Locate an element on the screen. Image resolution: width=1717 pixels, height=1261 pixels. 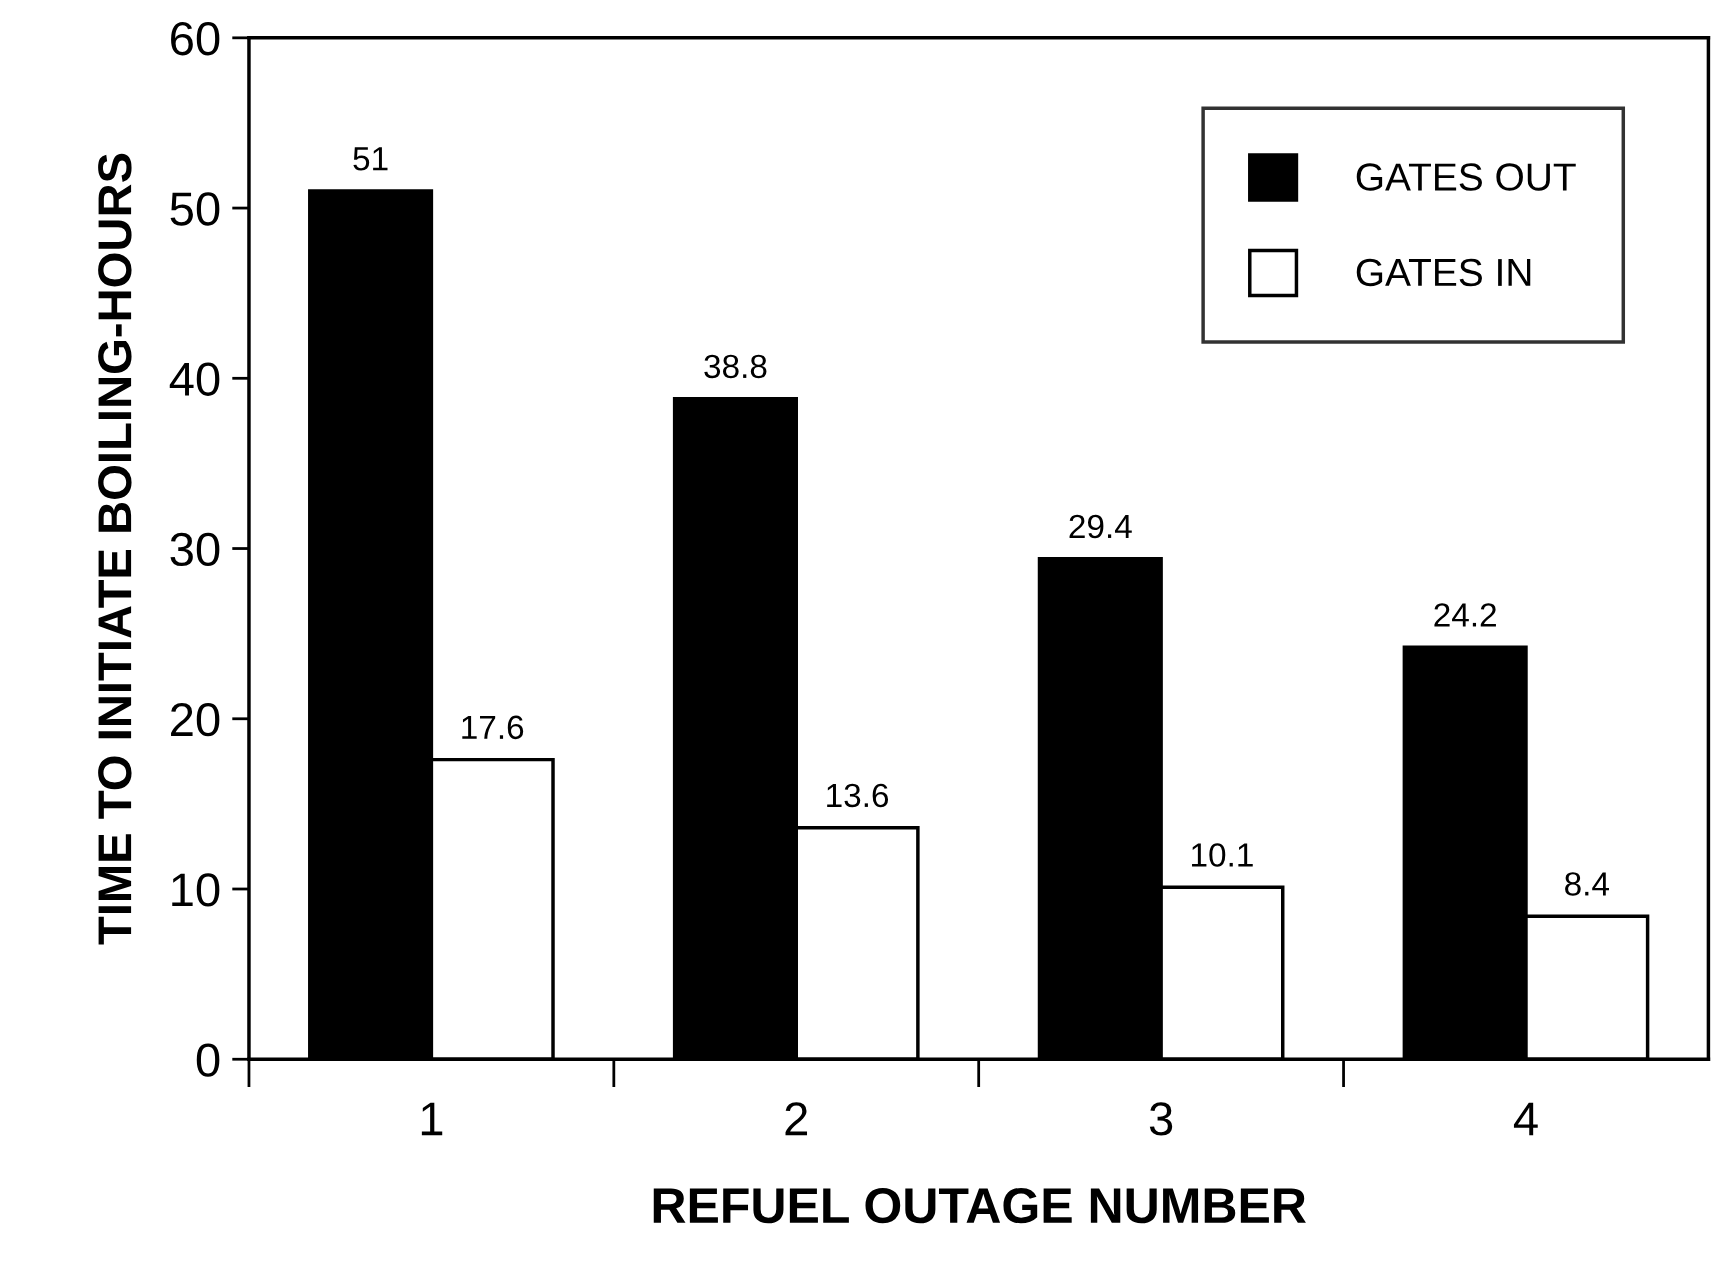
x-tick-label: 1 is located at coordinates (432, 1119).